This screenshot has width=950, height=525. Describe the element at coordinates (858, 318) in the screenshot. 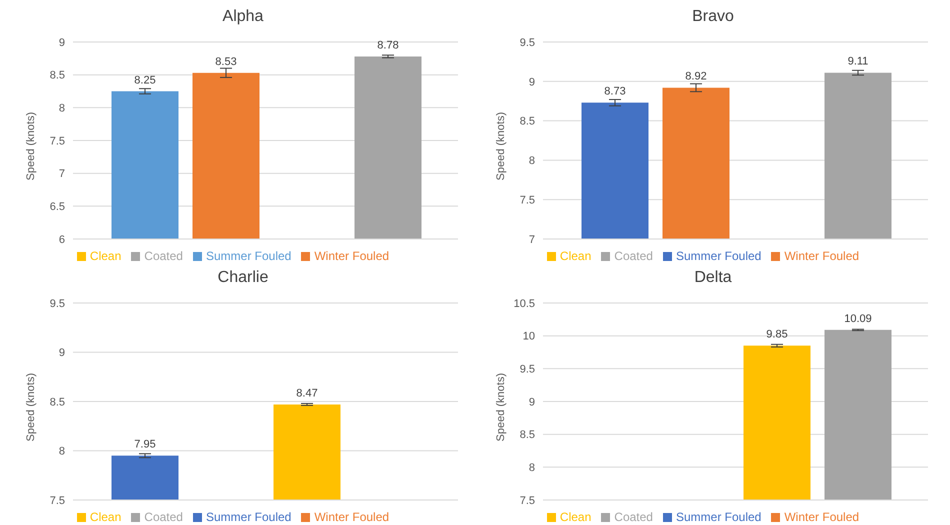

I see `data-label: 10.09` at that location.